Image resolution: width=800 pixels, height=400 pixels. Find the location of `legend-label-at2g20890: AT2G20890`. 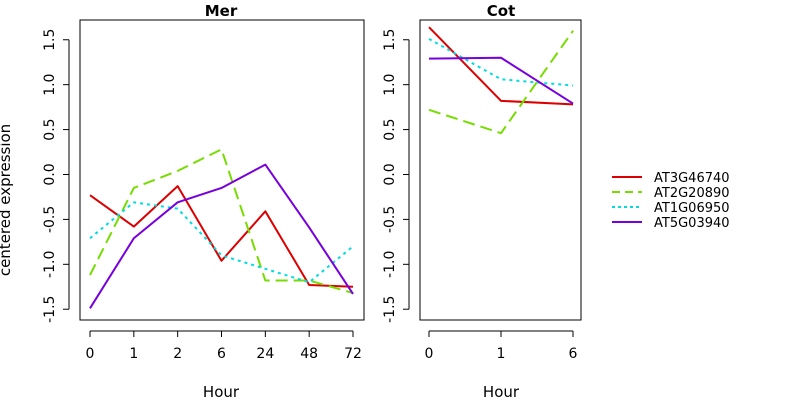

legend-label-at2g20890: AT2G20890 is located at coordinates (692, 193).